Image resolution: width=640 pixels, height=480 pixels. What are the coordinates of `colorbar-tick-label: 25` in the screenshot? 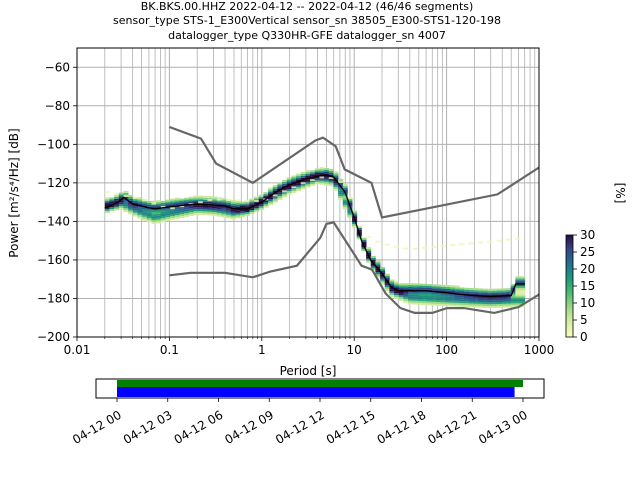 It's located at (587, 252).